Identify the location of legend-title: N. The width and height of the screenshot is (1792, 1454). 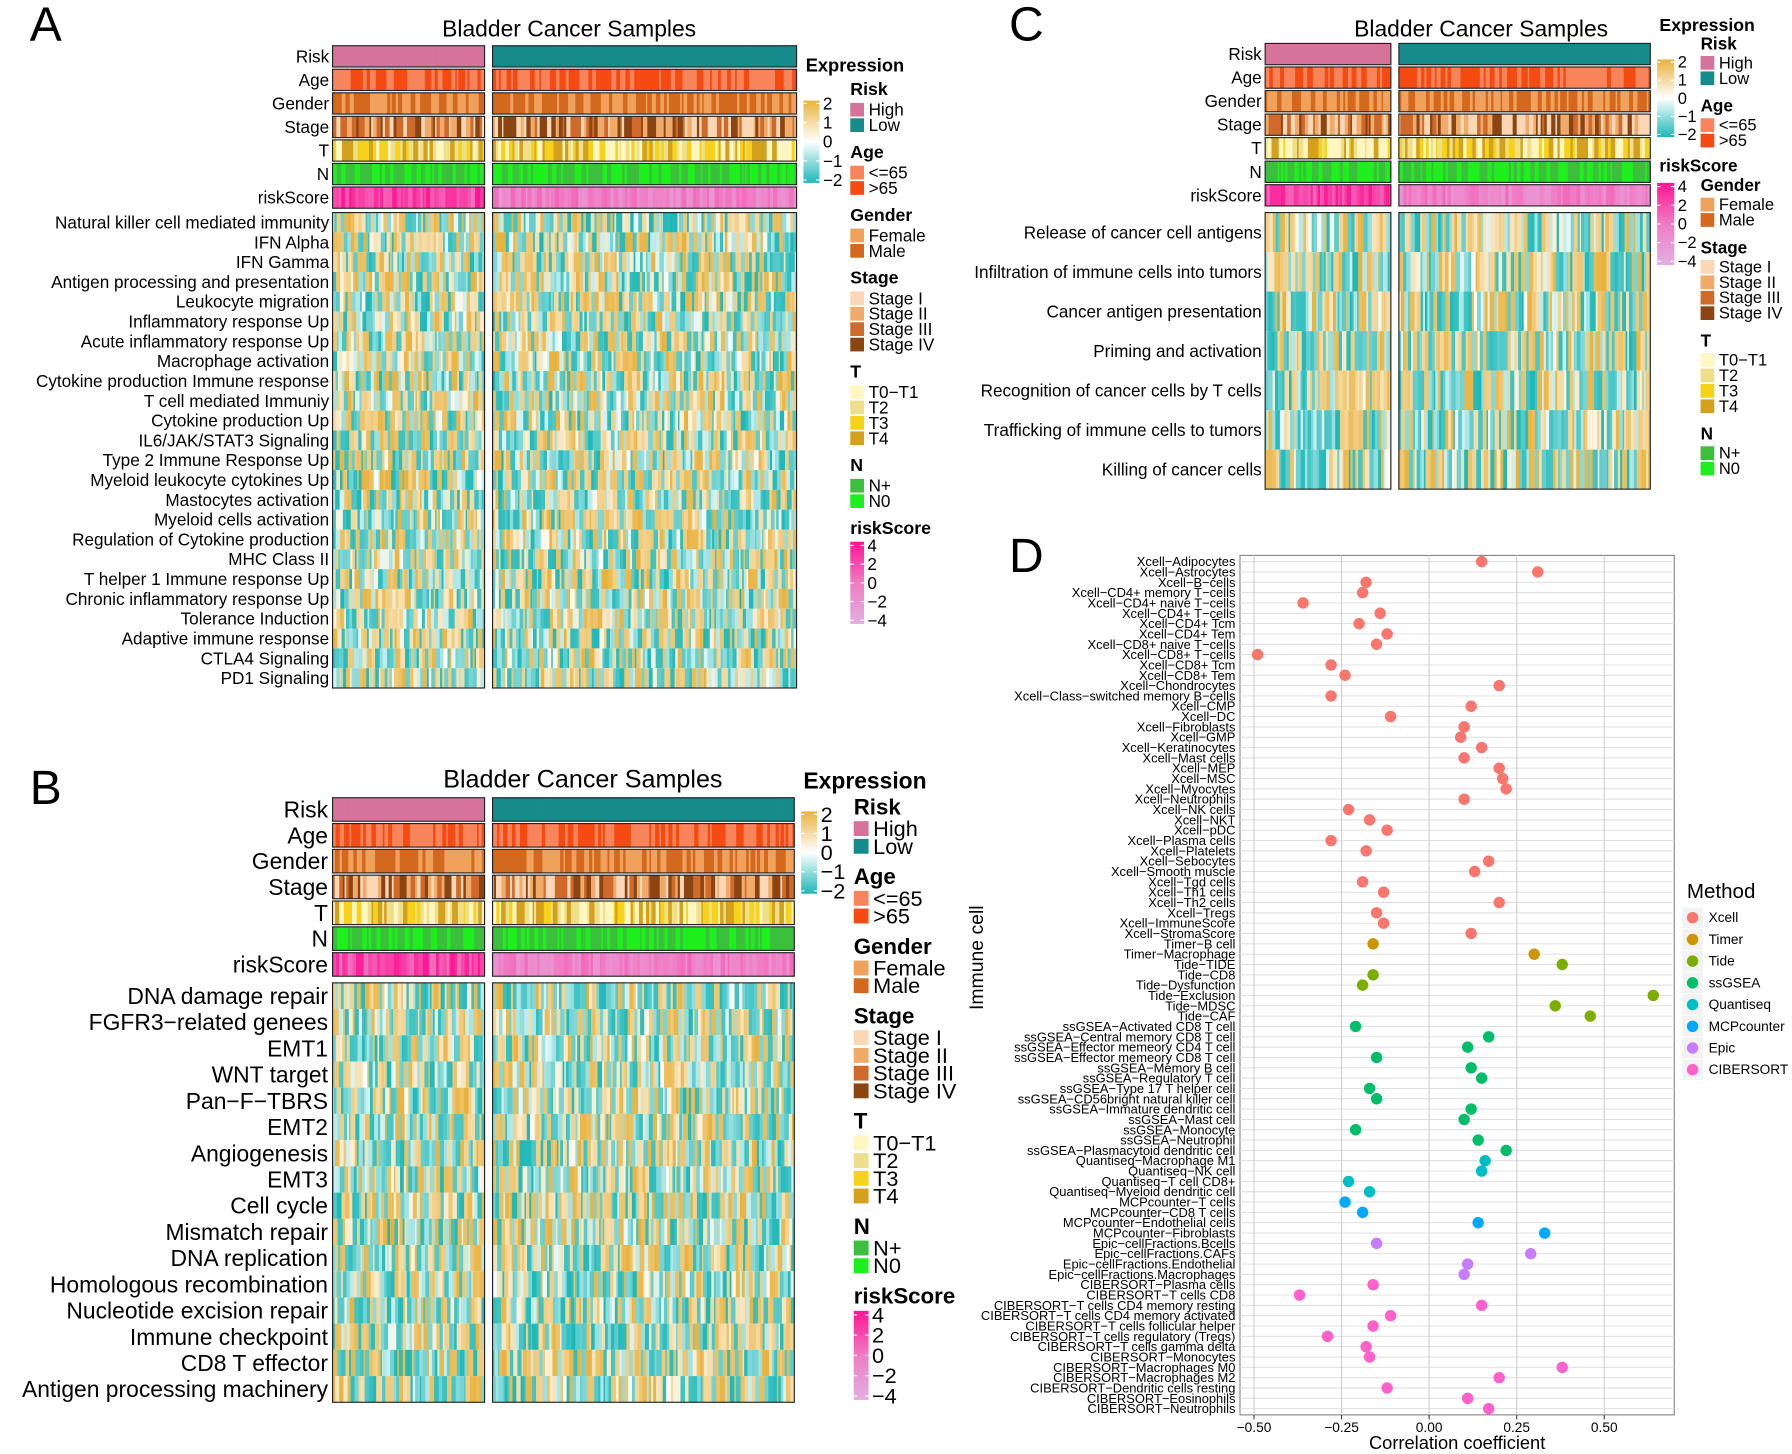
(856, 465).